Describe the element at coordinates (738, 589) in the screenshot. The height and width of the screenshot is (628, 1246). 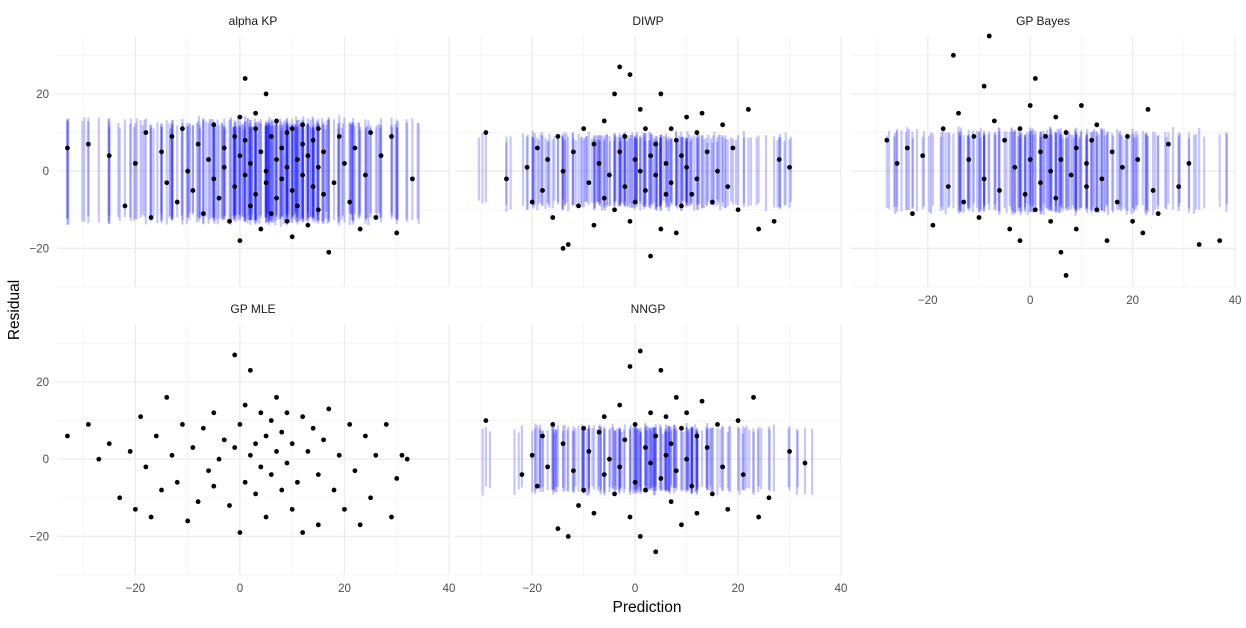
I see `x-tick-label: 20` at that location.